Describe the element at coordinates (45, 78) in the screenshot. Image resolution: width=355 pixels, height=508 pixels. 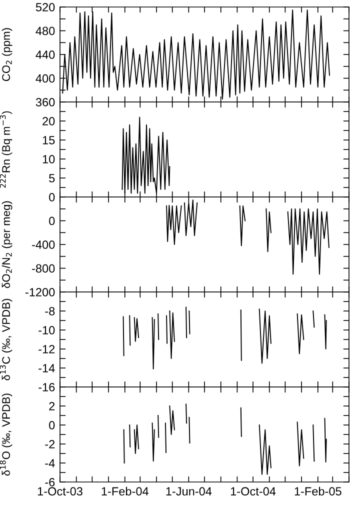
I see `y-tick-label: 400` at that location.